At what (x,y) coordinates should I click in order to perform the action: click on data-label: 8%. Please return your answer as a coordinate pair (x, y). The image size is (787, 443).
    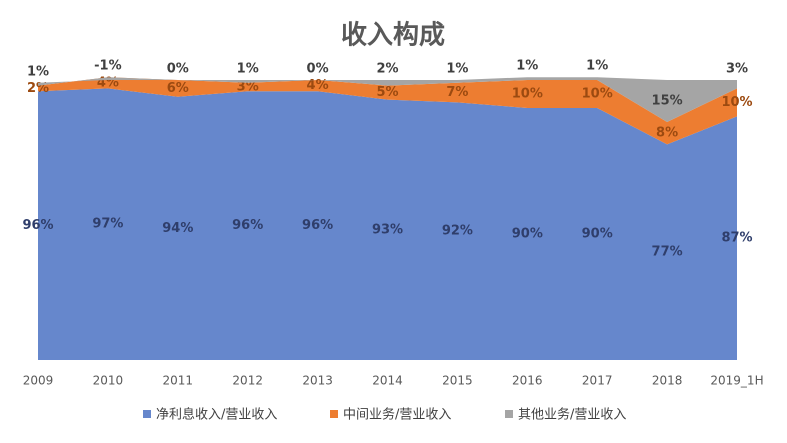
    Looking at the image, I should click on (667, 133).